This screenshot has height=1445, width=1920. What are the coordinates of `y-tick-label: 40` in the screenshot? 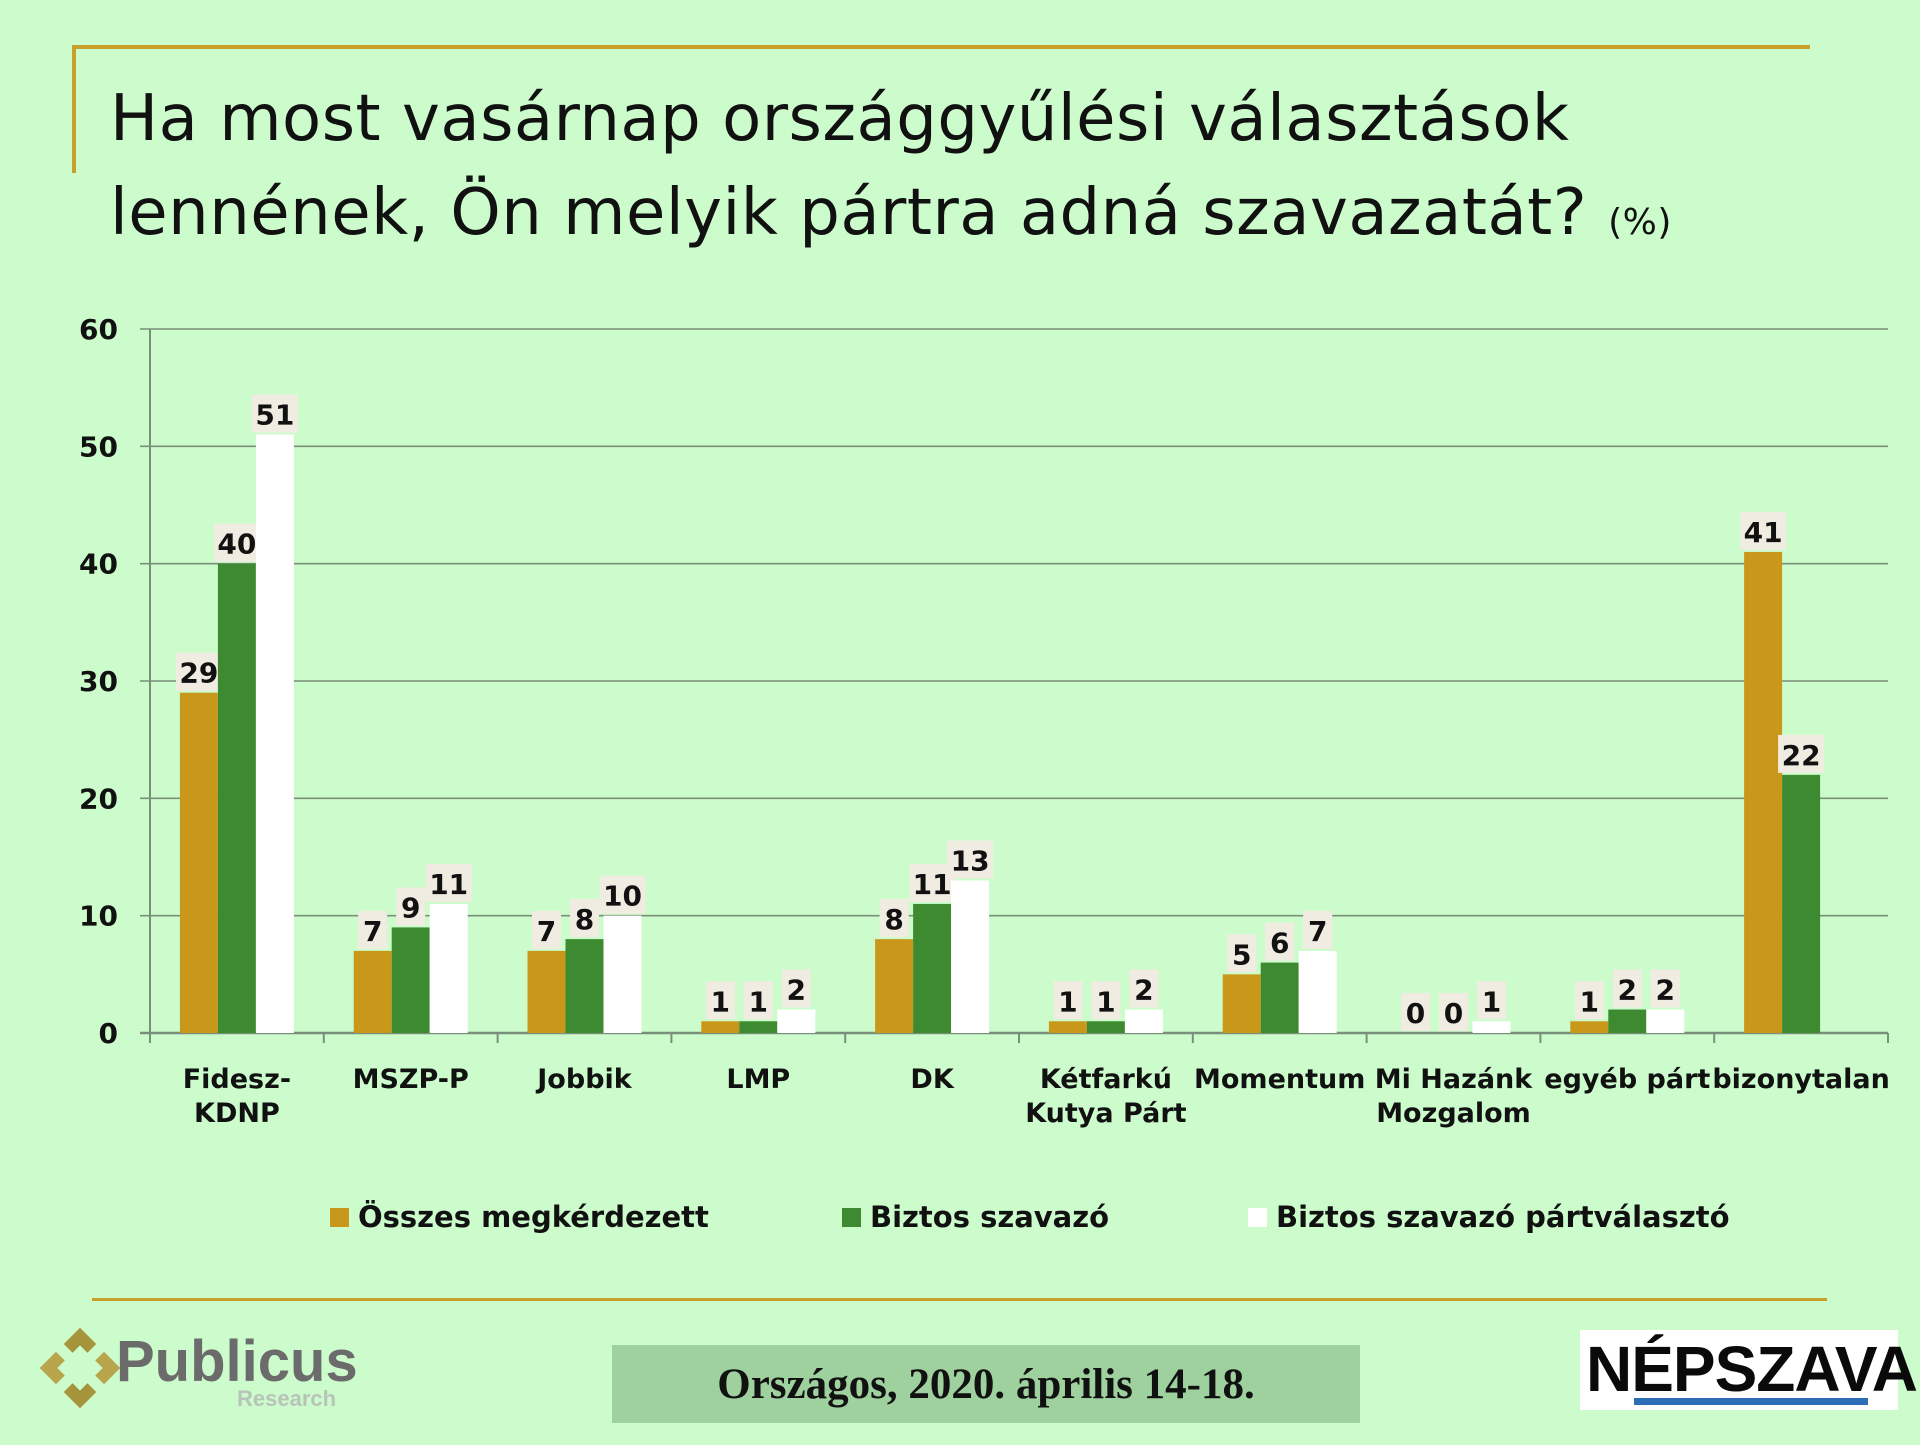 It's located at (98, 564).